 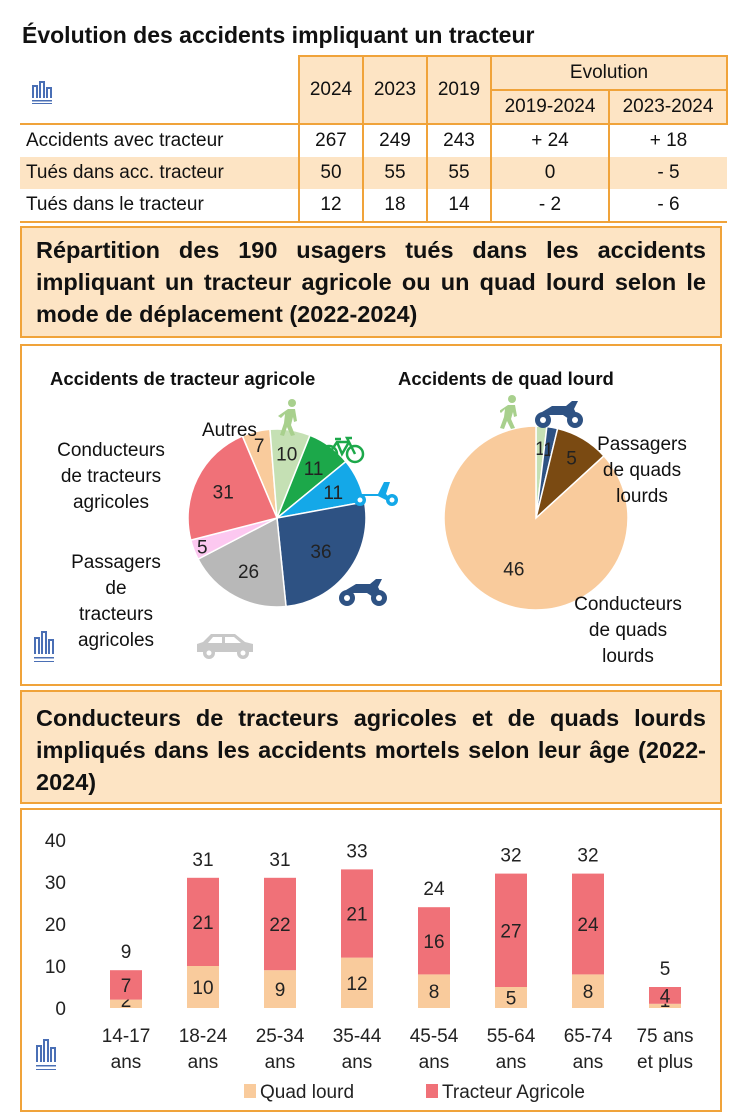 I want to click on header-2019: 2019, so click(x=459, y=90).